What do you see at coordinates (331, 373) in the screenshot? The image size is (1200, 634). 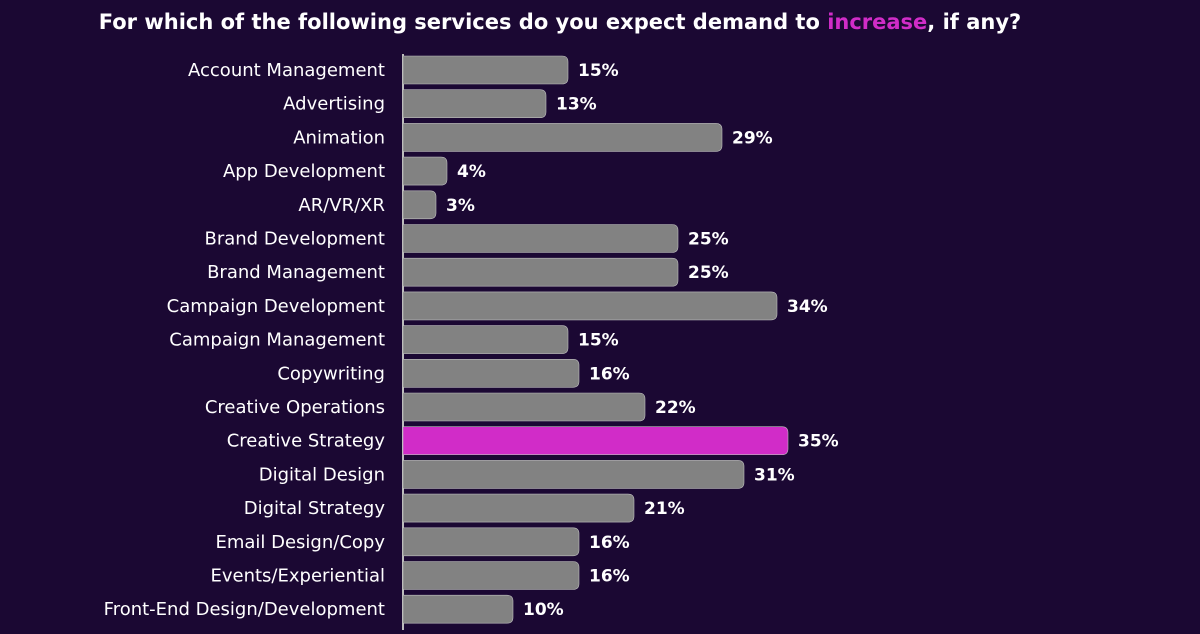 I see `category-label: Copywriting` at bounding box center [331, 373].